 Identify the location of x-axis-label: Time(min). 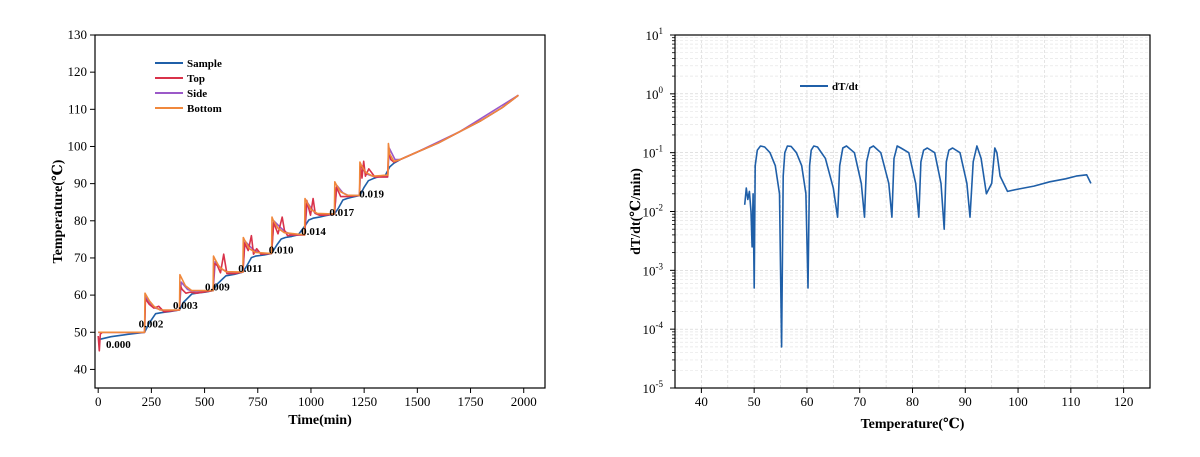
(320, 420).